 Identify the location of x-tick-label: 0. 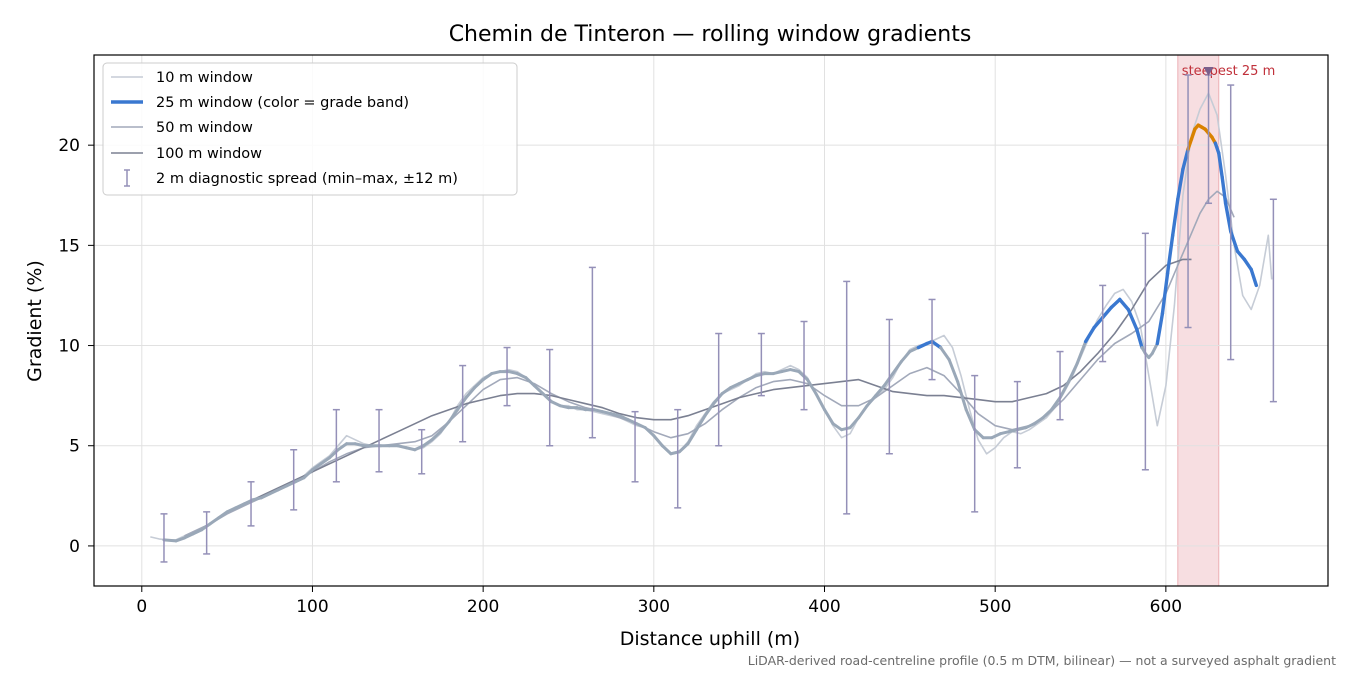
(141, 607).